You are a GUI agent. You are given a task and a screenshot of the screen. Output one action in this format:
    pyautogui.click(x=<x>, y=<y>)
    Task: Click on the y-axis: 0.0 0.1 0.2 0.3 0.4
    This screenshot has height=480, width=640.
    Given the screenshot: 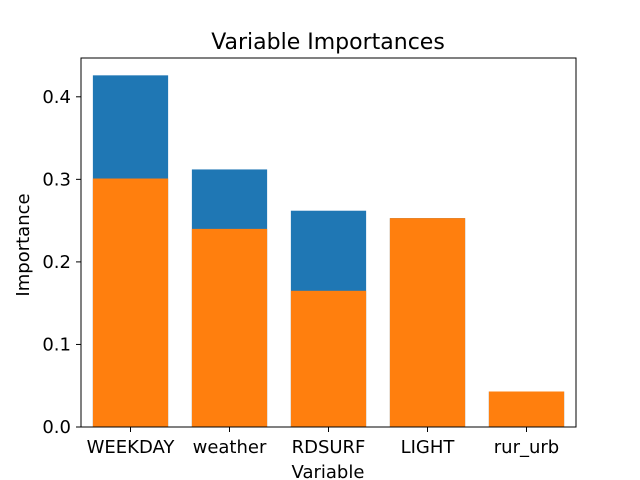 What is the action you would take?
    pyautogui.click(x=61, y=262)
    